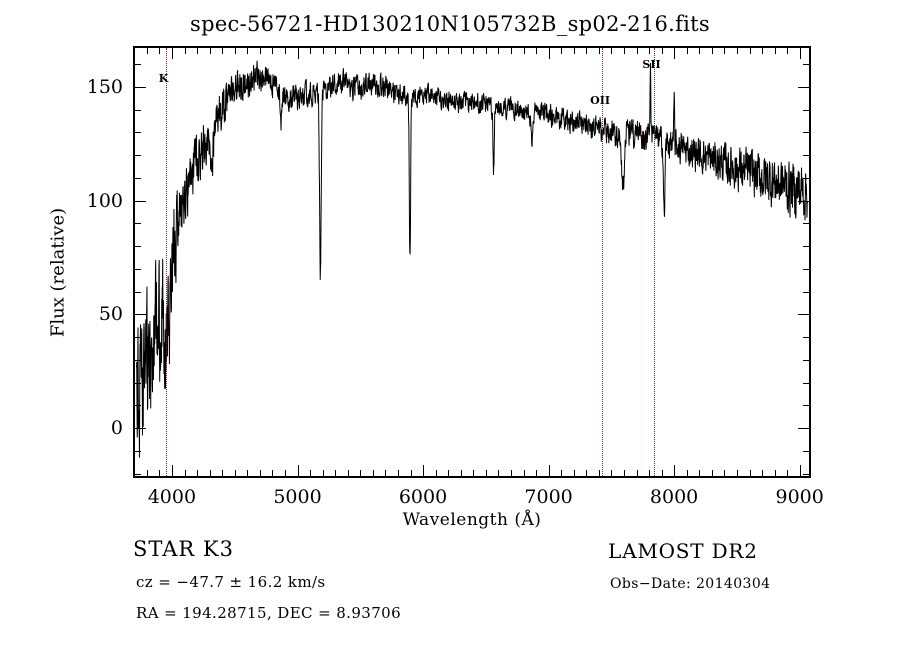 Image resolution: width=900 pixels, height=650 pixels. I want to click on x-tick-label: 4000, so click(172, 497).